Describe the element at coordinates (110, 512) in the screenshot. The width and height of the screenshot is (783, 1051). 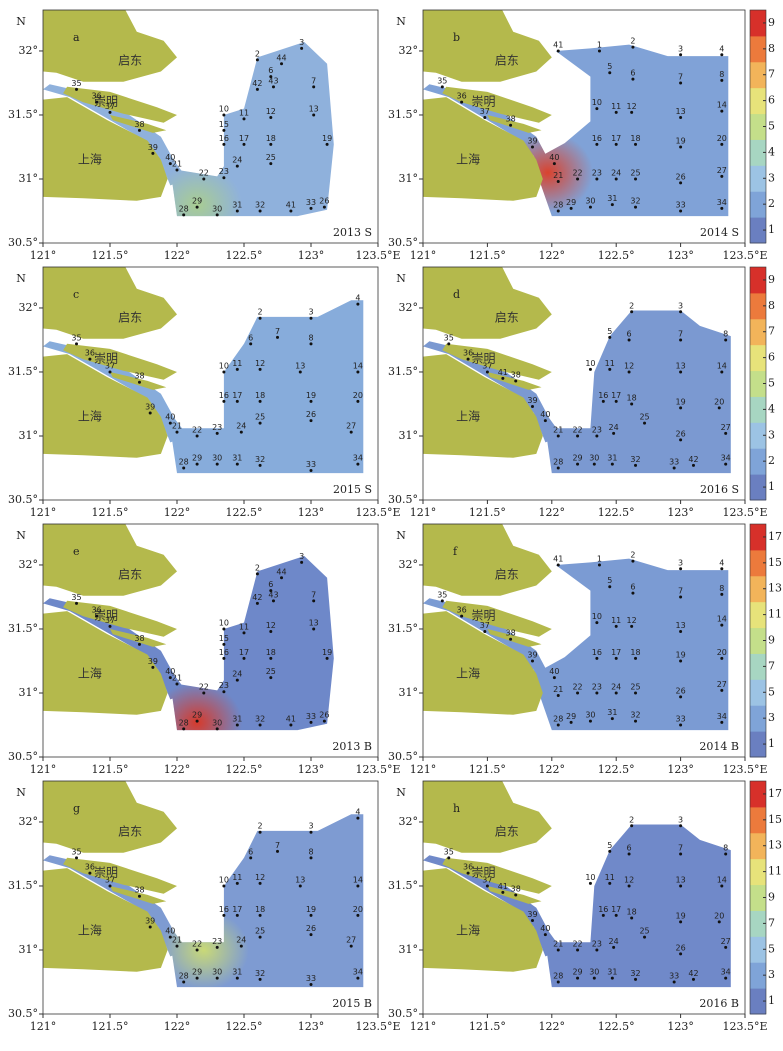
I see `x-tick-label: 121.5°` at that location.